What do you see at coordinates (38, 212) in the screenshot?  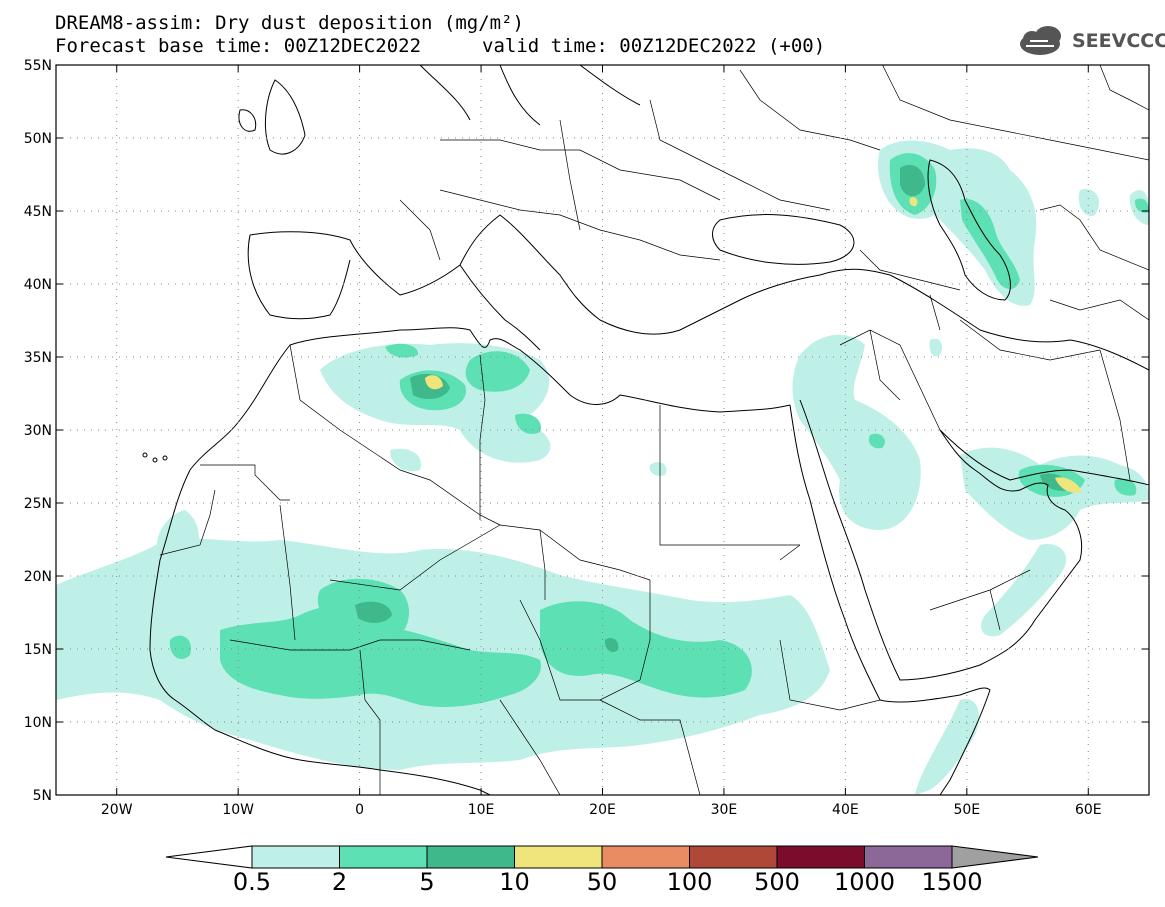 I see `lat-tick-label: 45N` at bounding box center [38, 212].